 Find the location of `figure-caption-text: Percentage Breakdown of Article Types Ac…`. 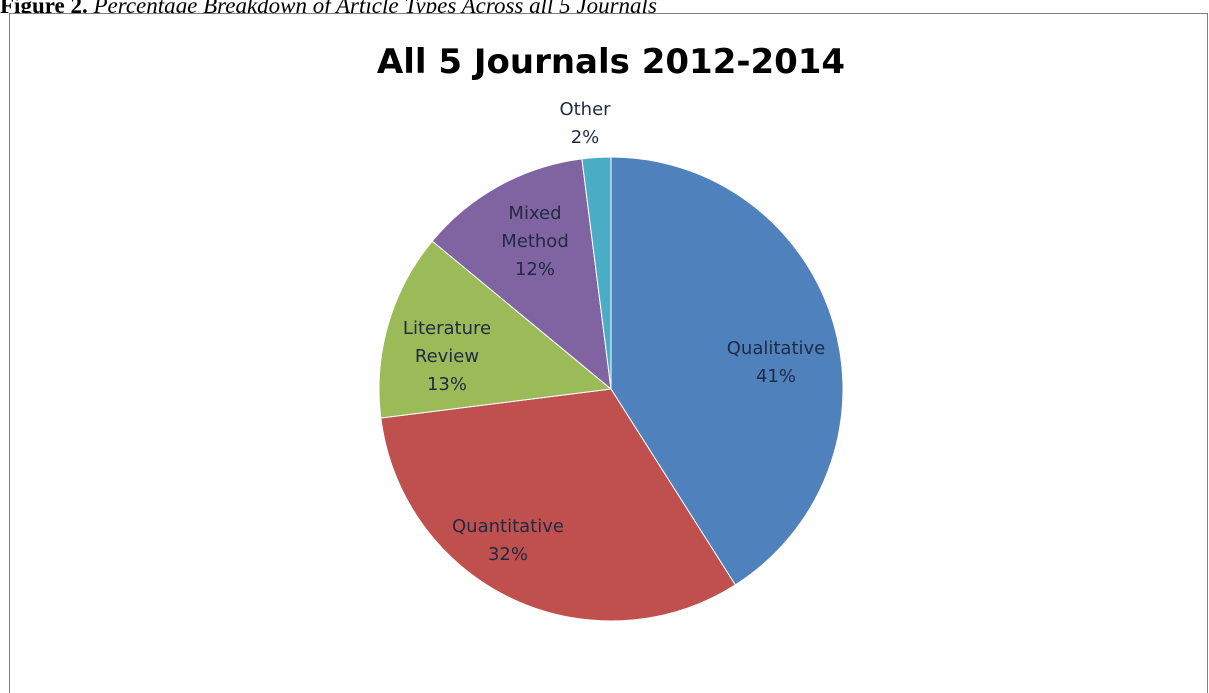

figure-caption-text: Percentage Breakdown of Article Types Ac… is located at coordinates (375, 8).